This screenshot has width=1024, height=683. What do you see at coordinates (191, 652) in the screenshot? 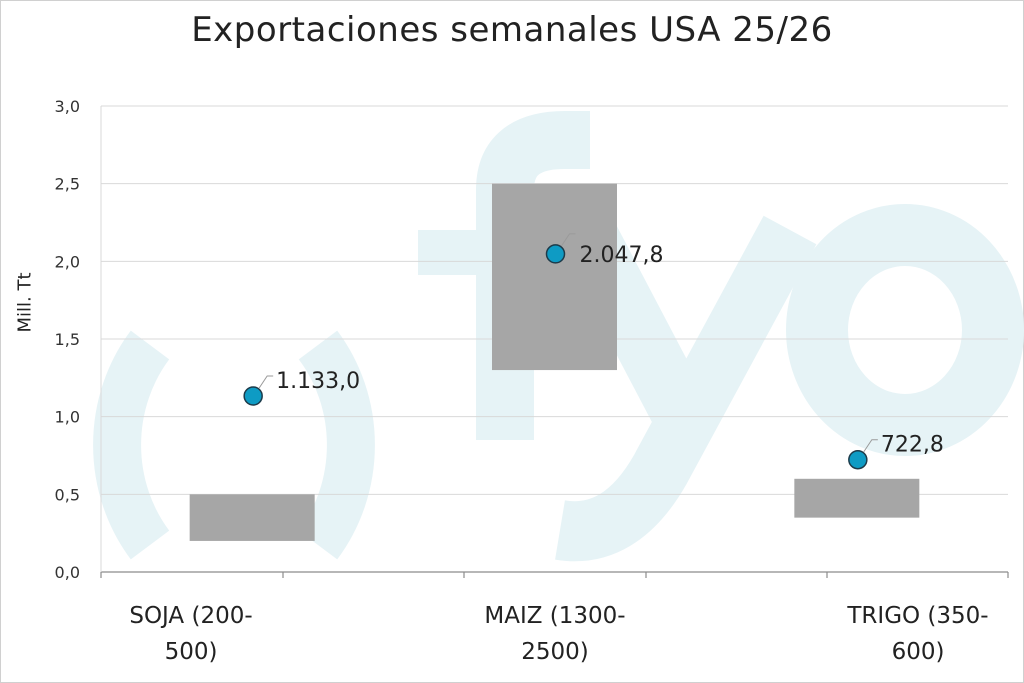
I see `x-category-line2: 500)` at bounding box center [191, 652].